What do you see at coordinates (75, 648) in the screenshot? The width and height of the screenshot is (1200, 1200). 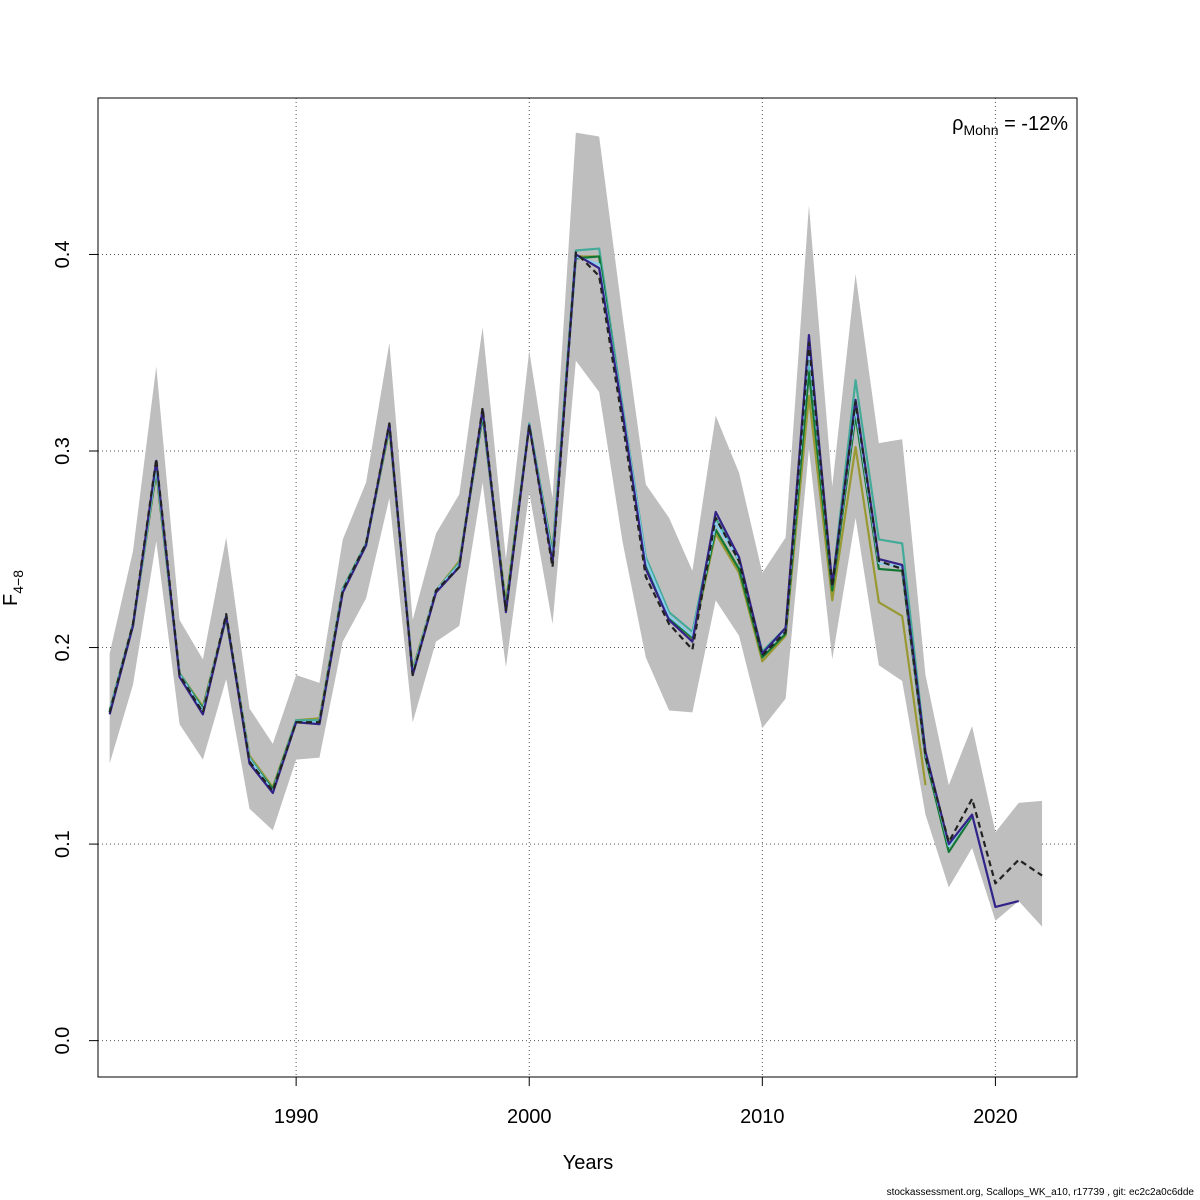 I see `y-axis: 0.0 0.1 0.2 0.3 0.4` at bounding box center [75, 648].